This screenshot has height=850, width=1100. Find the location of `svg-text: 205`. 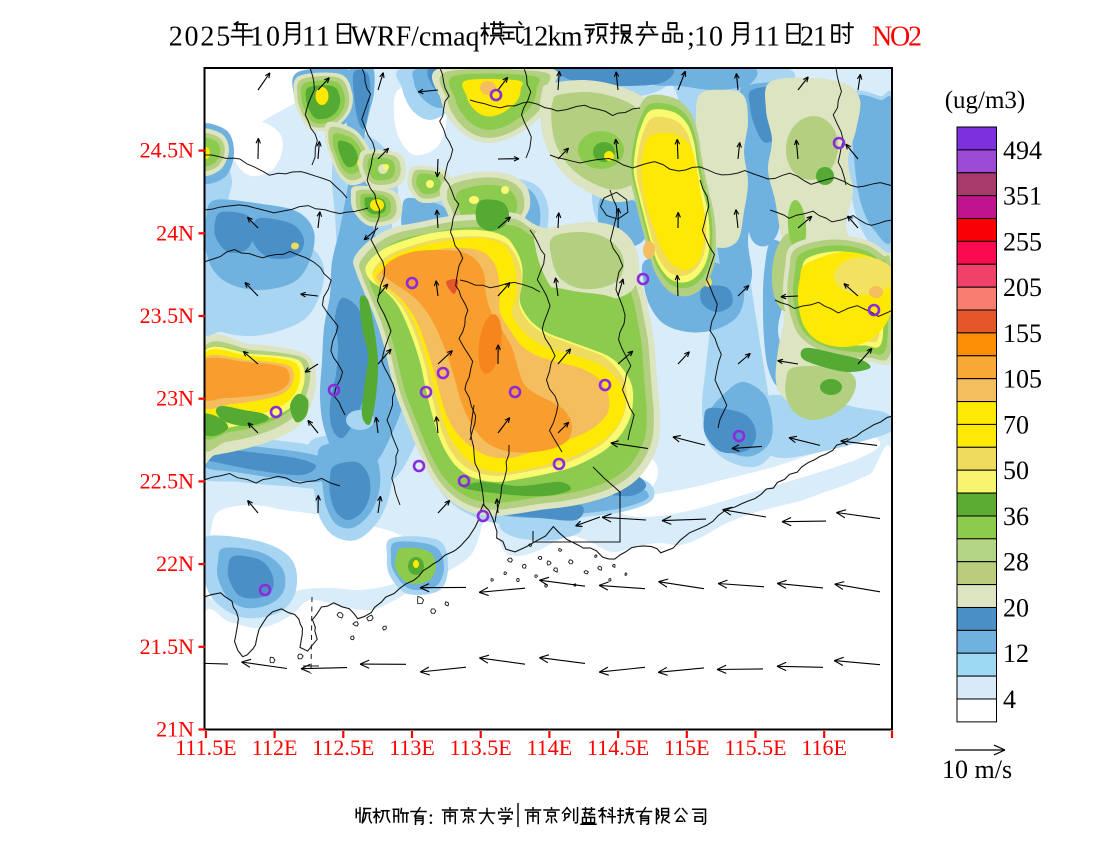

svg-text: 205 is located at coordinates (1022, 287).